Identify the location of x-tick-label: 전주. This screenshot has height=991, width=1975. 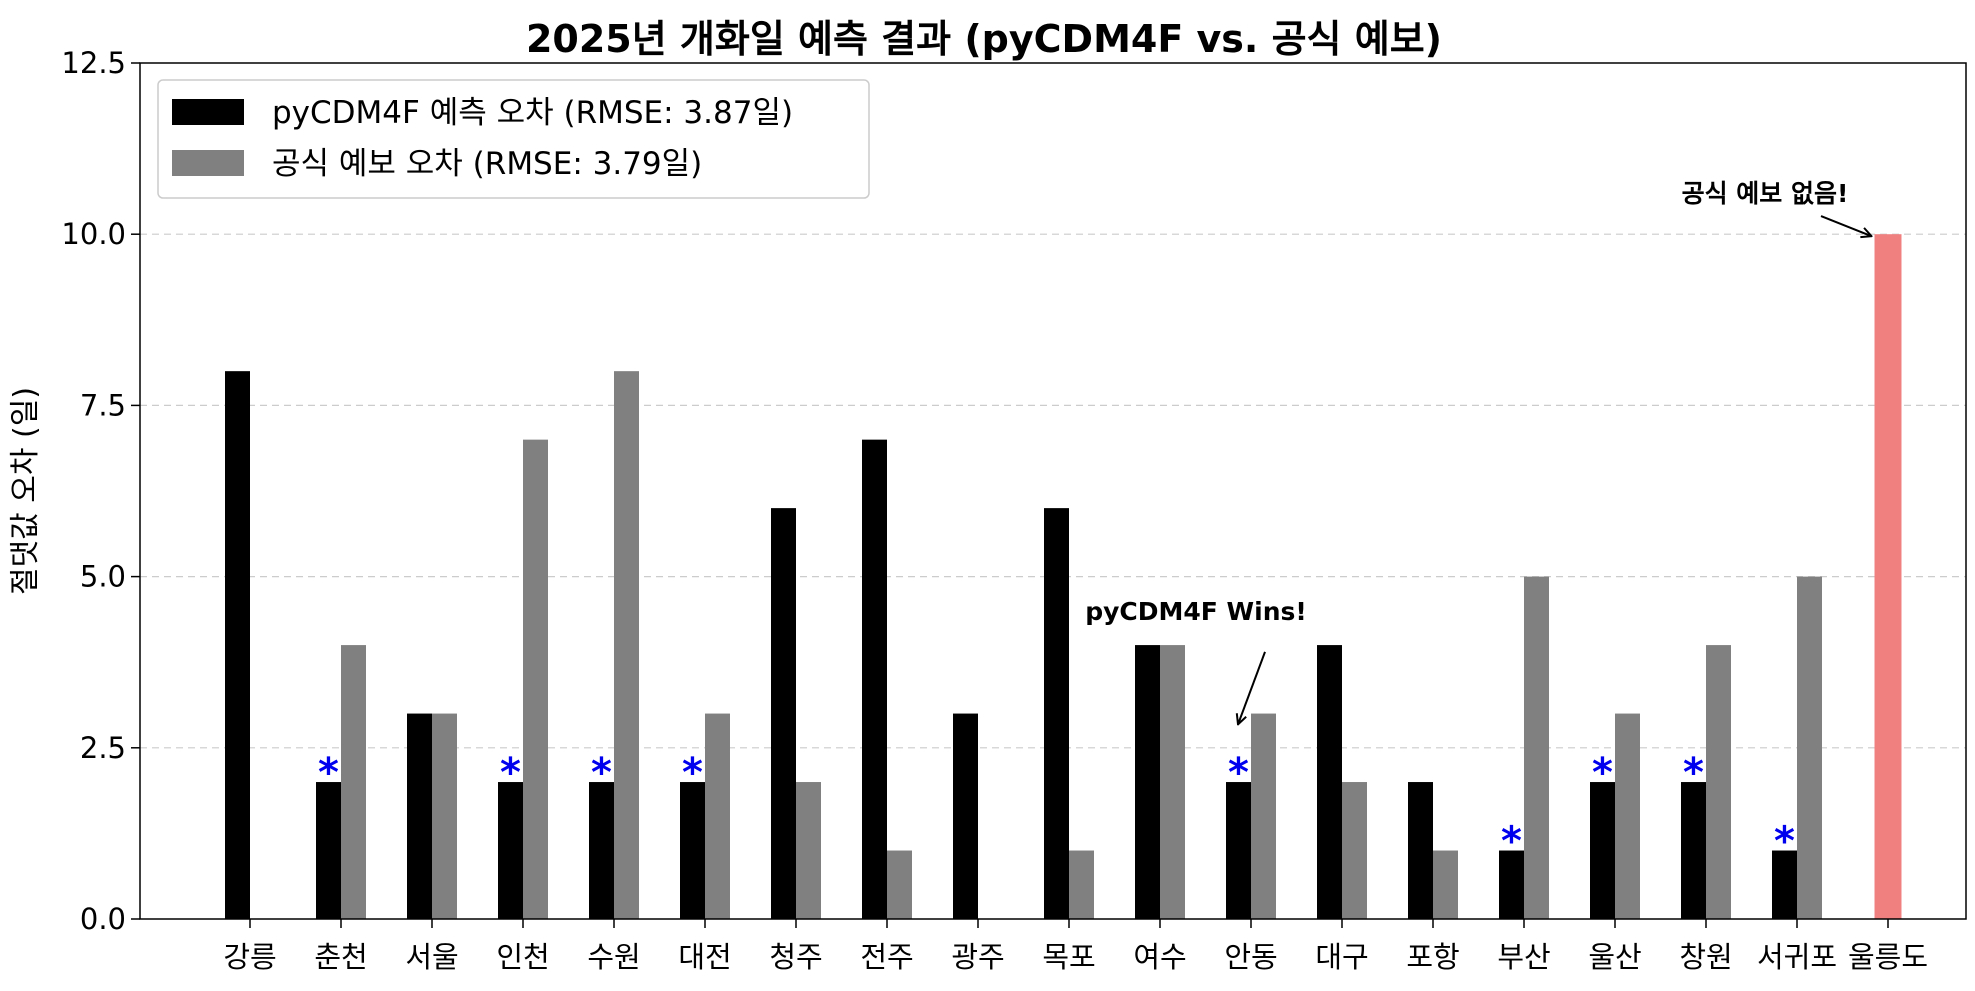
(886, 957).